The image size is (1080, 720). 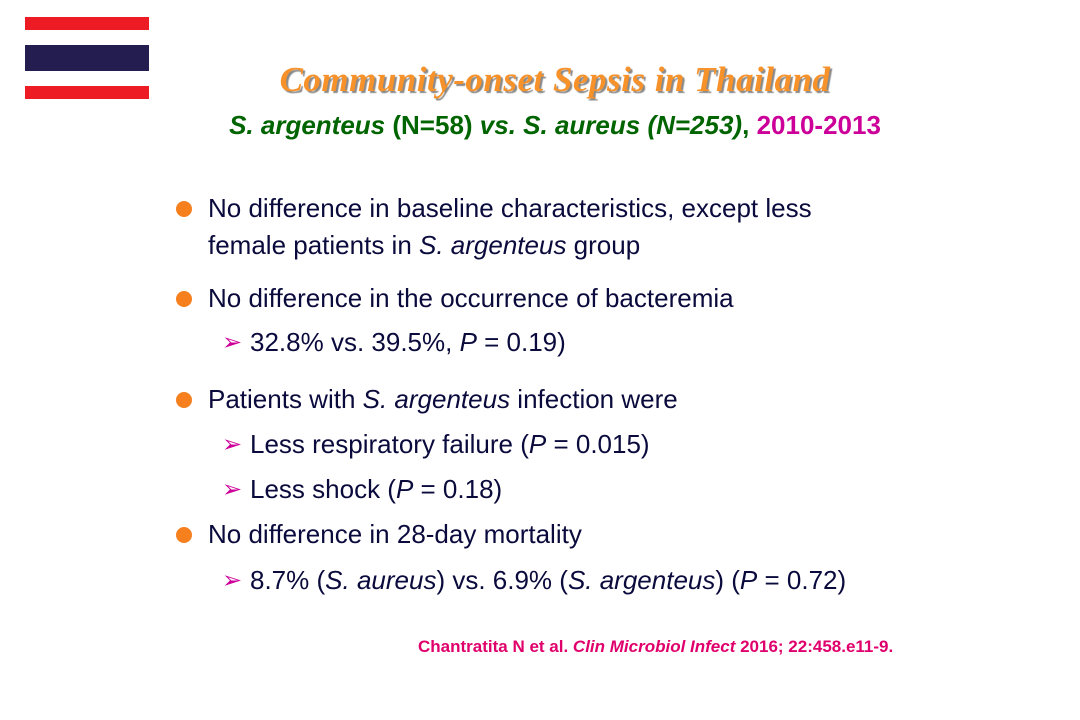 I want to click on bullet-item-mortality: No difference in 28-day mortality, so click(x=605, y=534).